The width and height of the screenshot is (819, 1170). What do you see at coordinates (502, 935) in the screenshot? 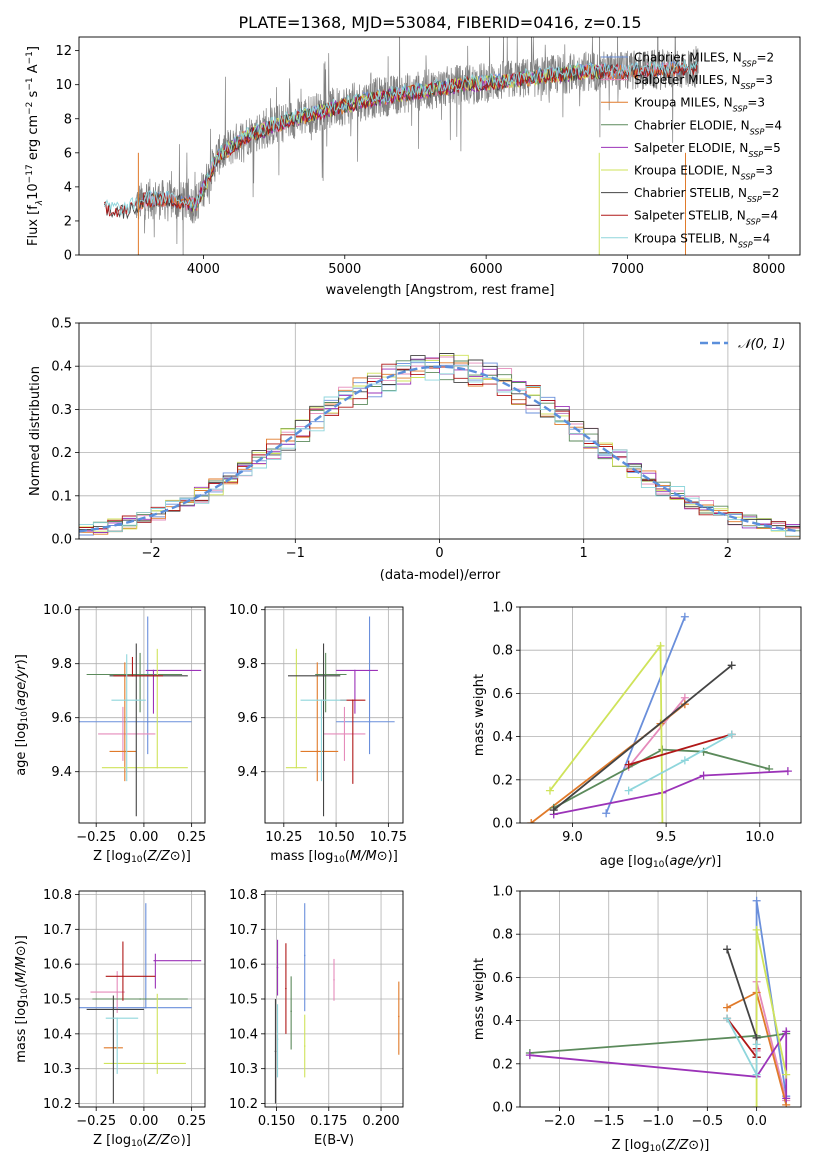
I see `mass_weight_vs_z-ytick-label: 0.8` at bounding box center [502, 935].